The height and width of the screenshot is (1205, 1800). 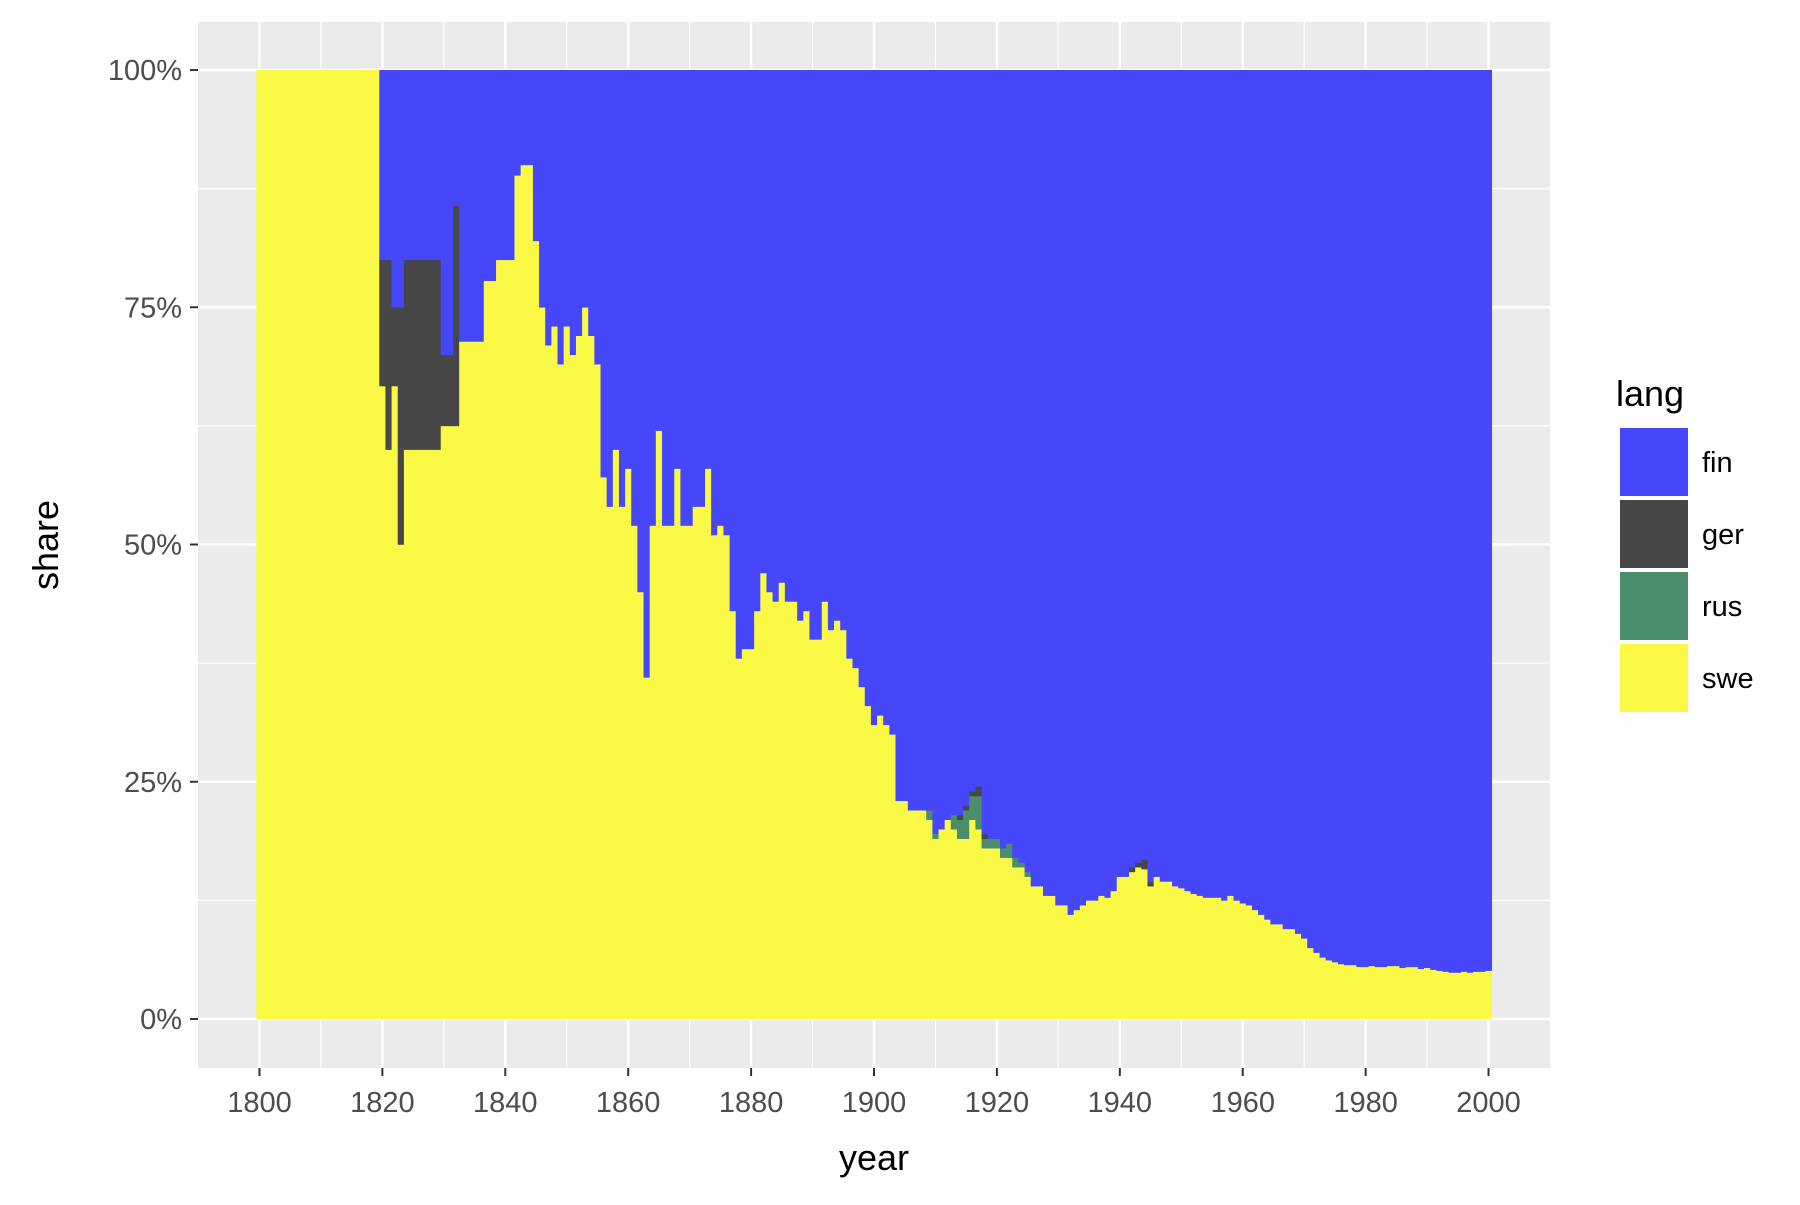 I want to click on legend-title: lang, so click(x=1650, y=393).